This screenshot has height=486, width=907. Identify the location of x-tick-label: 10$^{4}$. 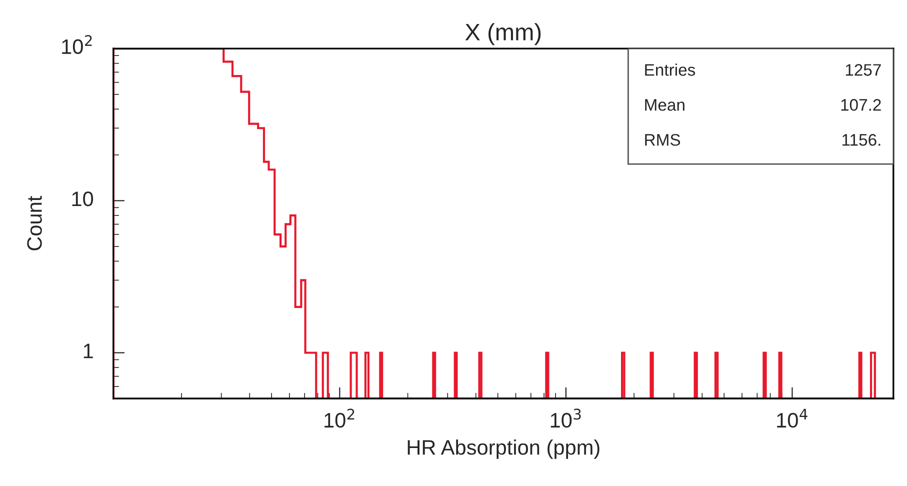
(792, 418).